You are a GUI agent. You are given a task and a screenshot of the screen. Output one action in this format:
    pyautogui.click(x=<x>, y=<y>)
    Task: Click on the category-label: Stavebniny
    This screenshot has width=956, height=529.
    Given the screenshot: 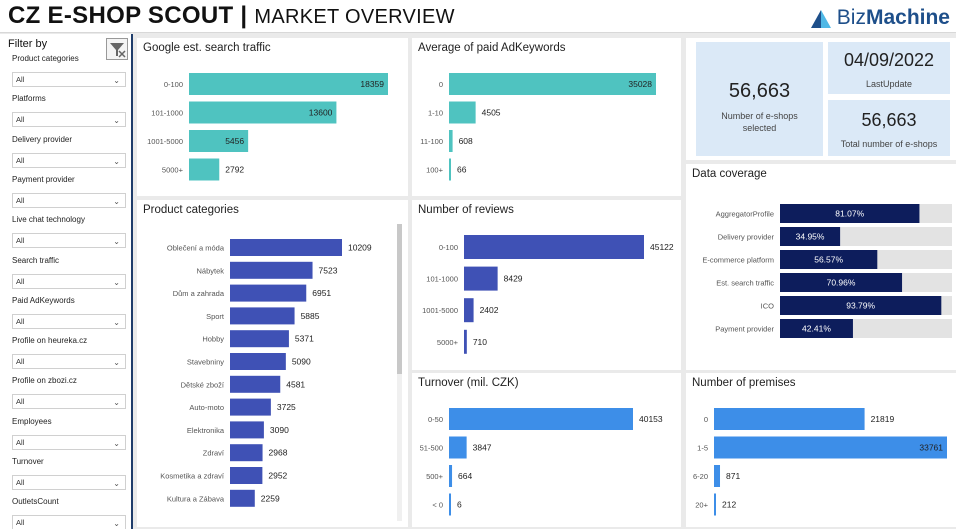 What is the action you would take?
    pyautogui.click(x=205, y=362)
    